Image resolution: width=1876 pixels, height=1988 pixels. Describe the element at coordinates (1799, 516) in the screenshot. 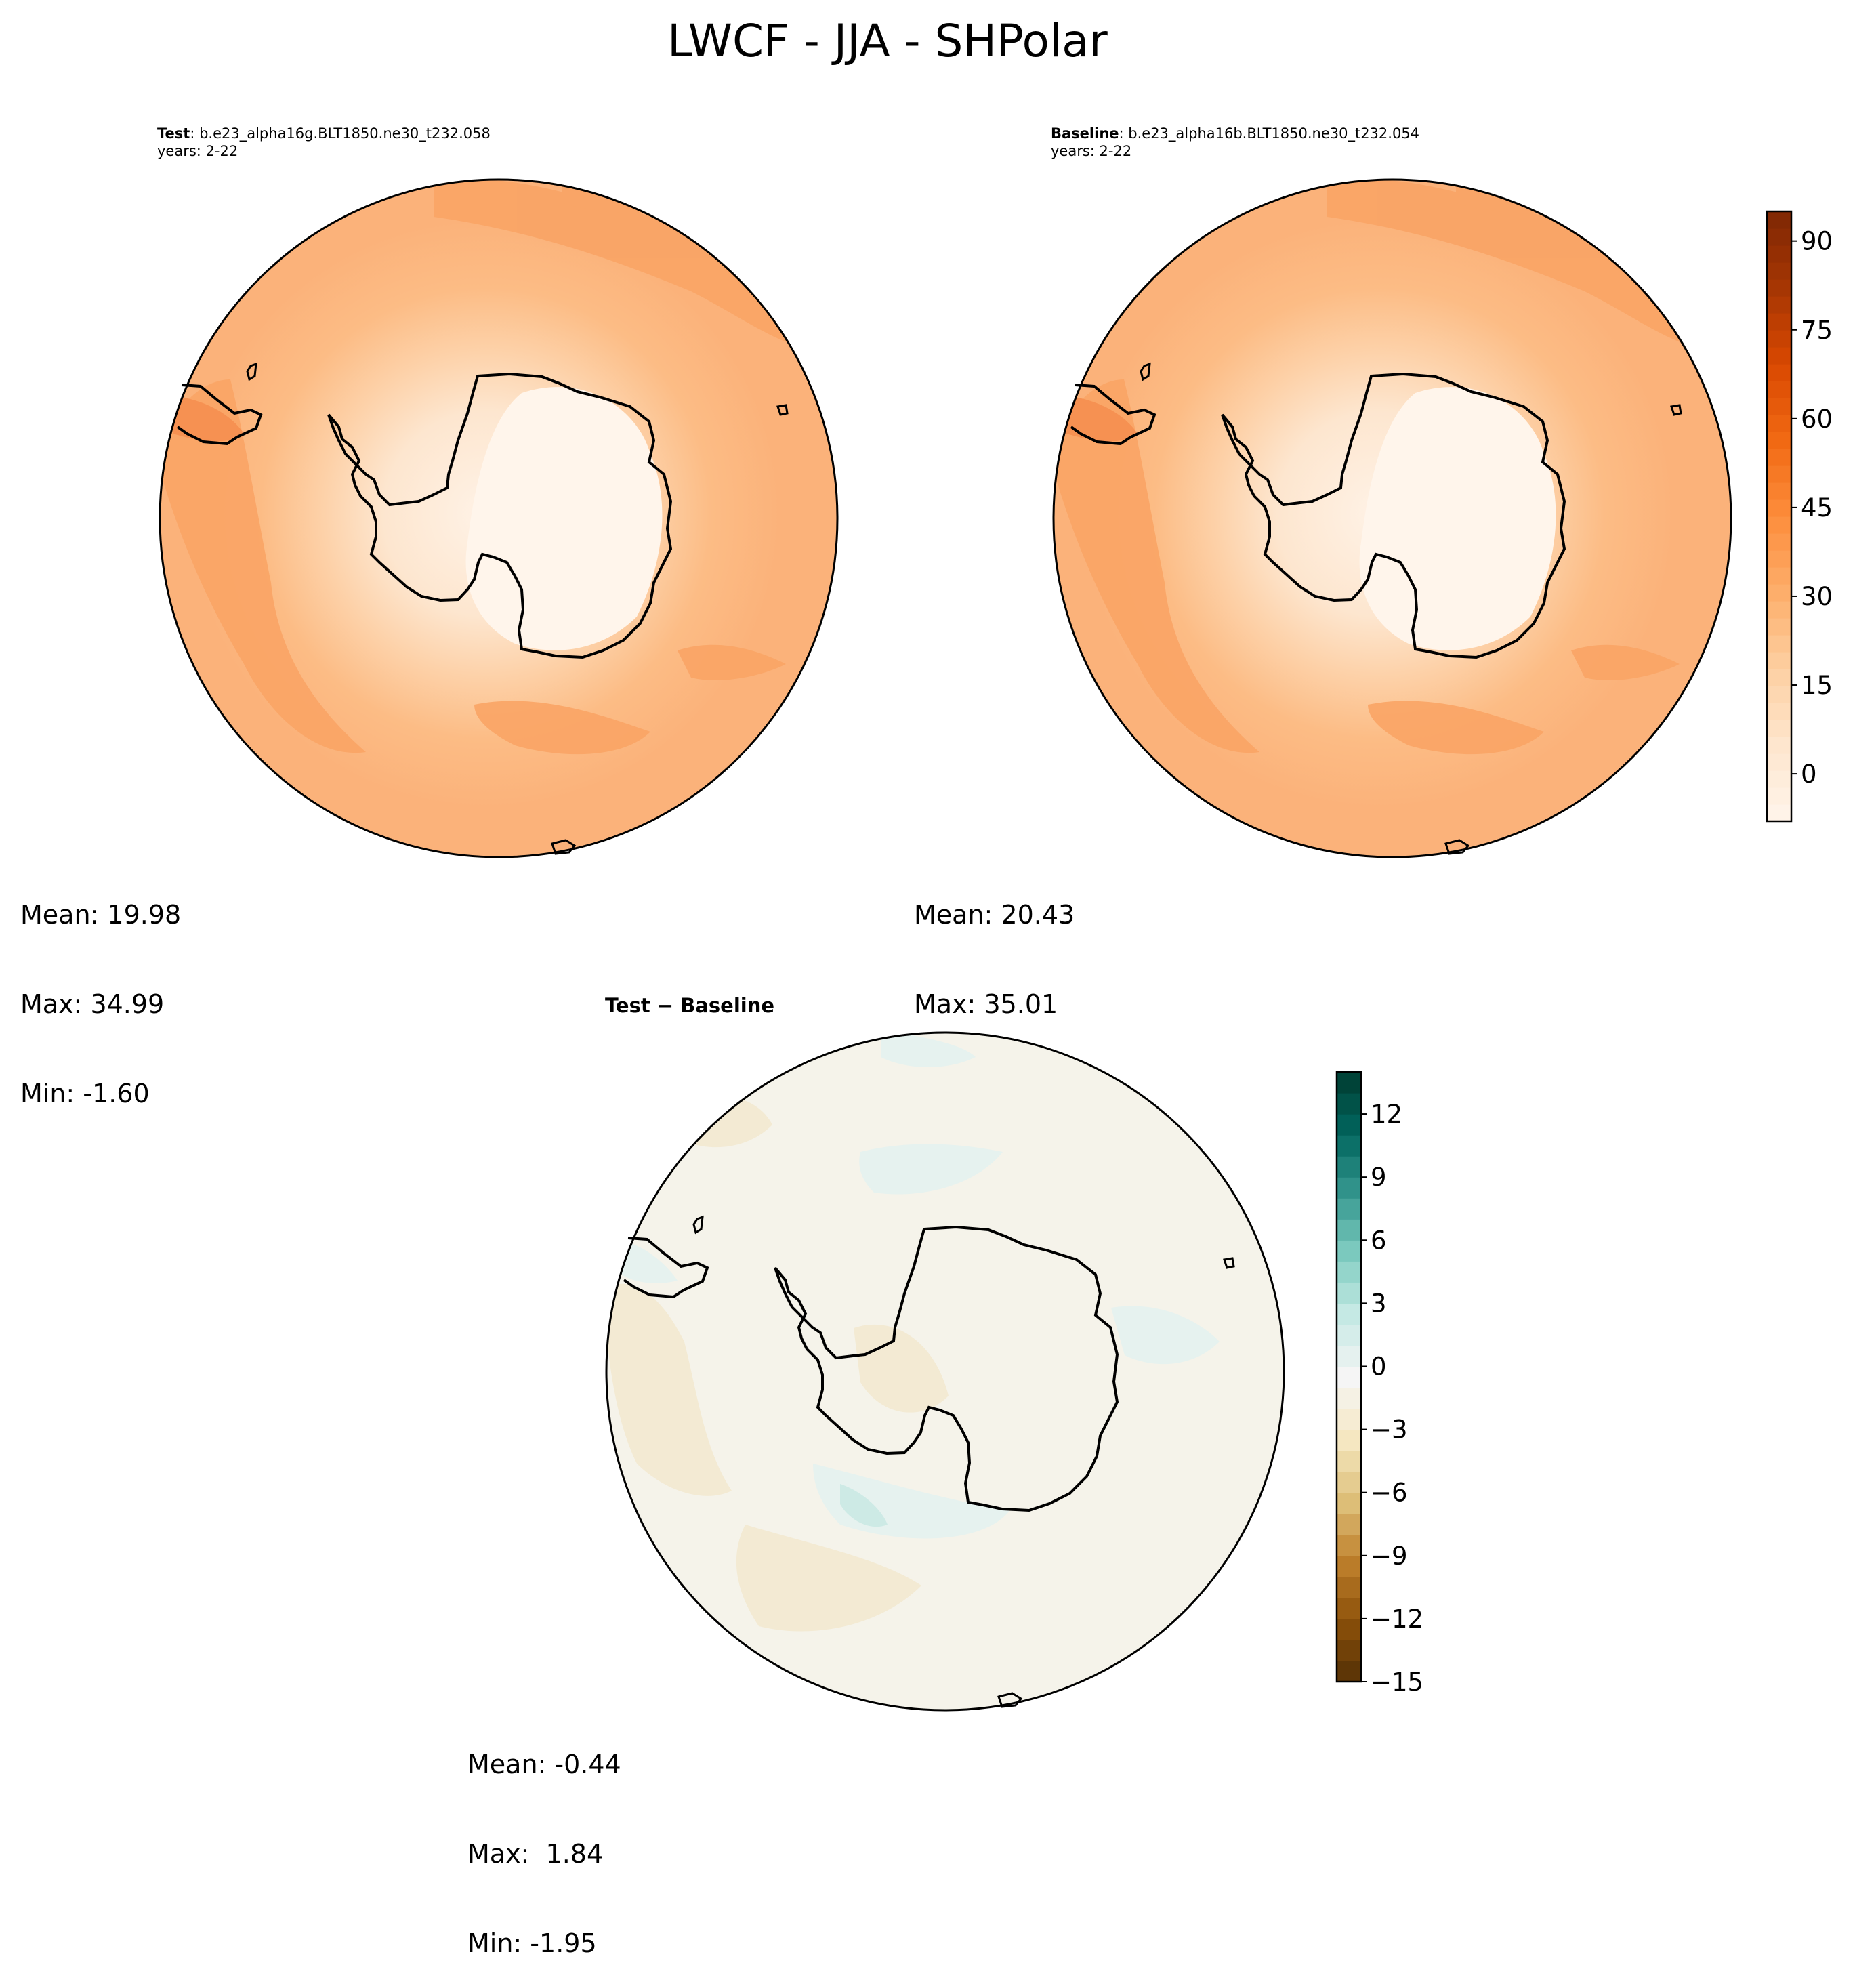

I see `absolute-colorbar: 0 15 30 45 60 75 90` at that location.